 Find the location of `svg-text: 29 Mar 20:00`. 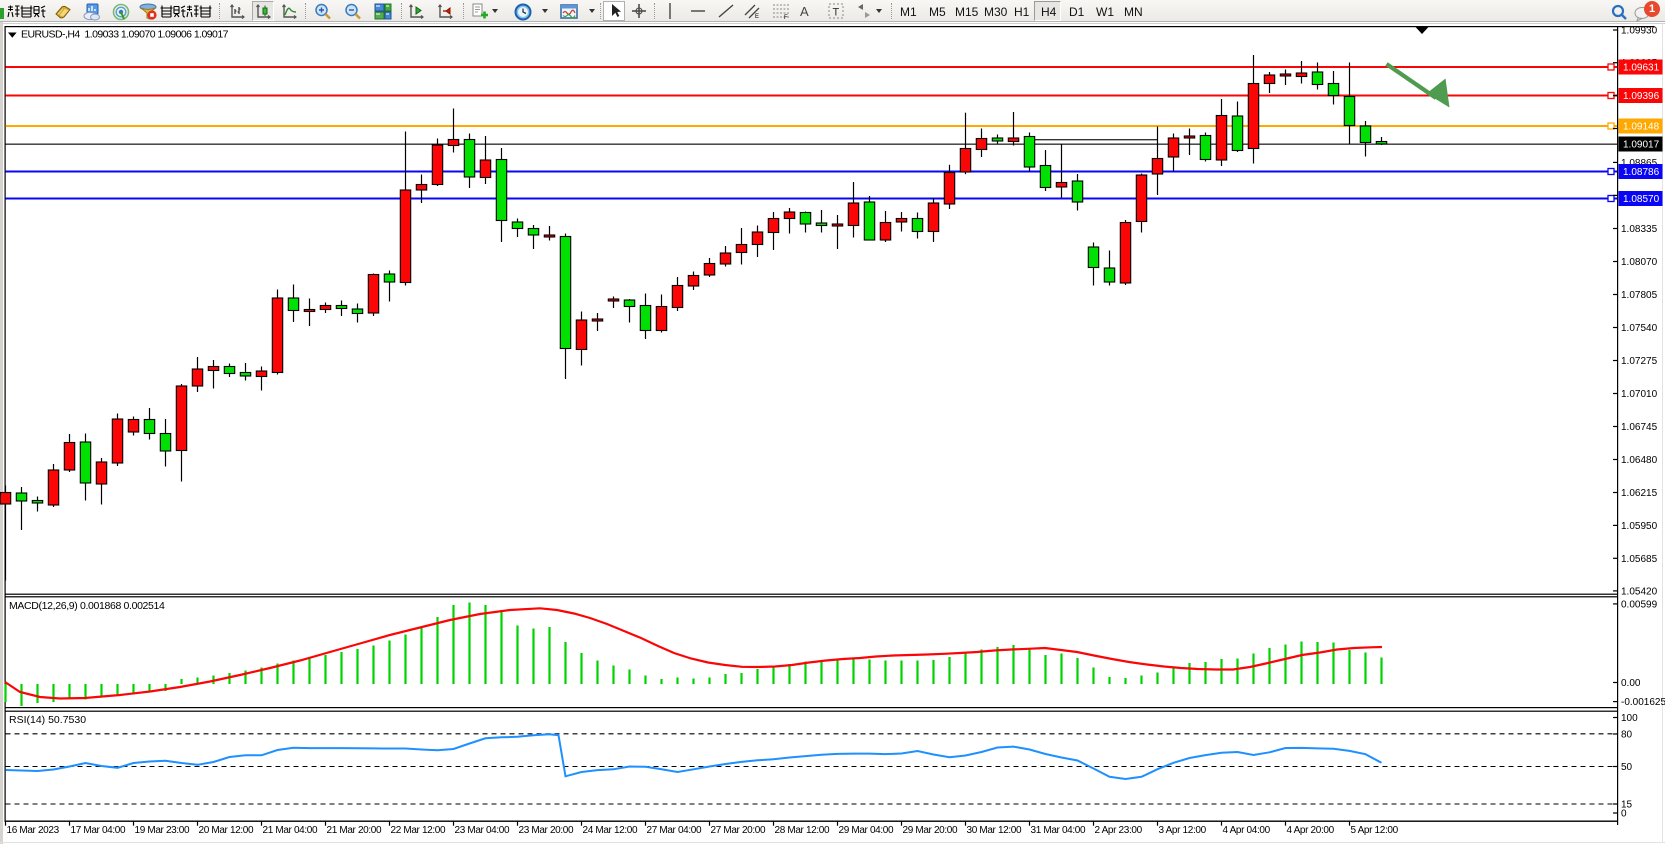

svg-text: 29 Mar 20:00 is located at coordinates (931, 830).